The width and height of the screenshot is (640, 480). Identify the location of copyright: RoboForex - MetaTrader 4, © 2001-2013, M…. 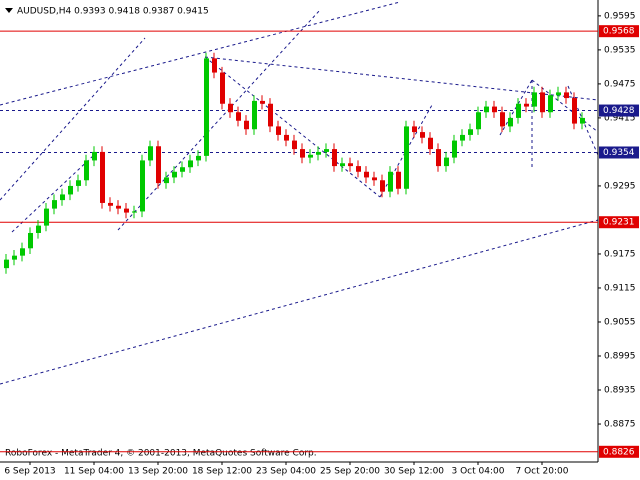
(161, 454).